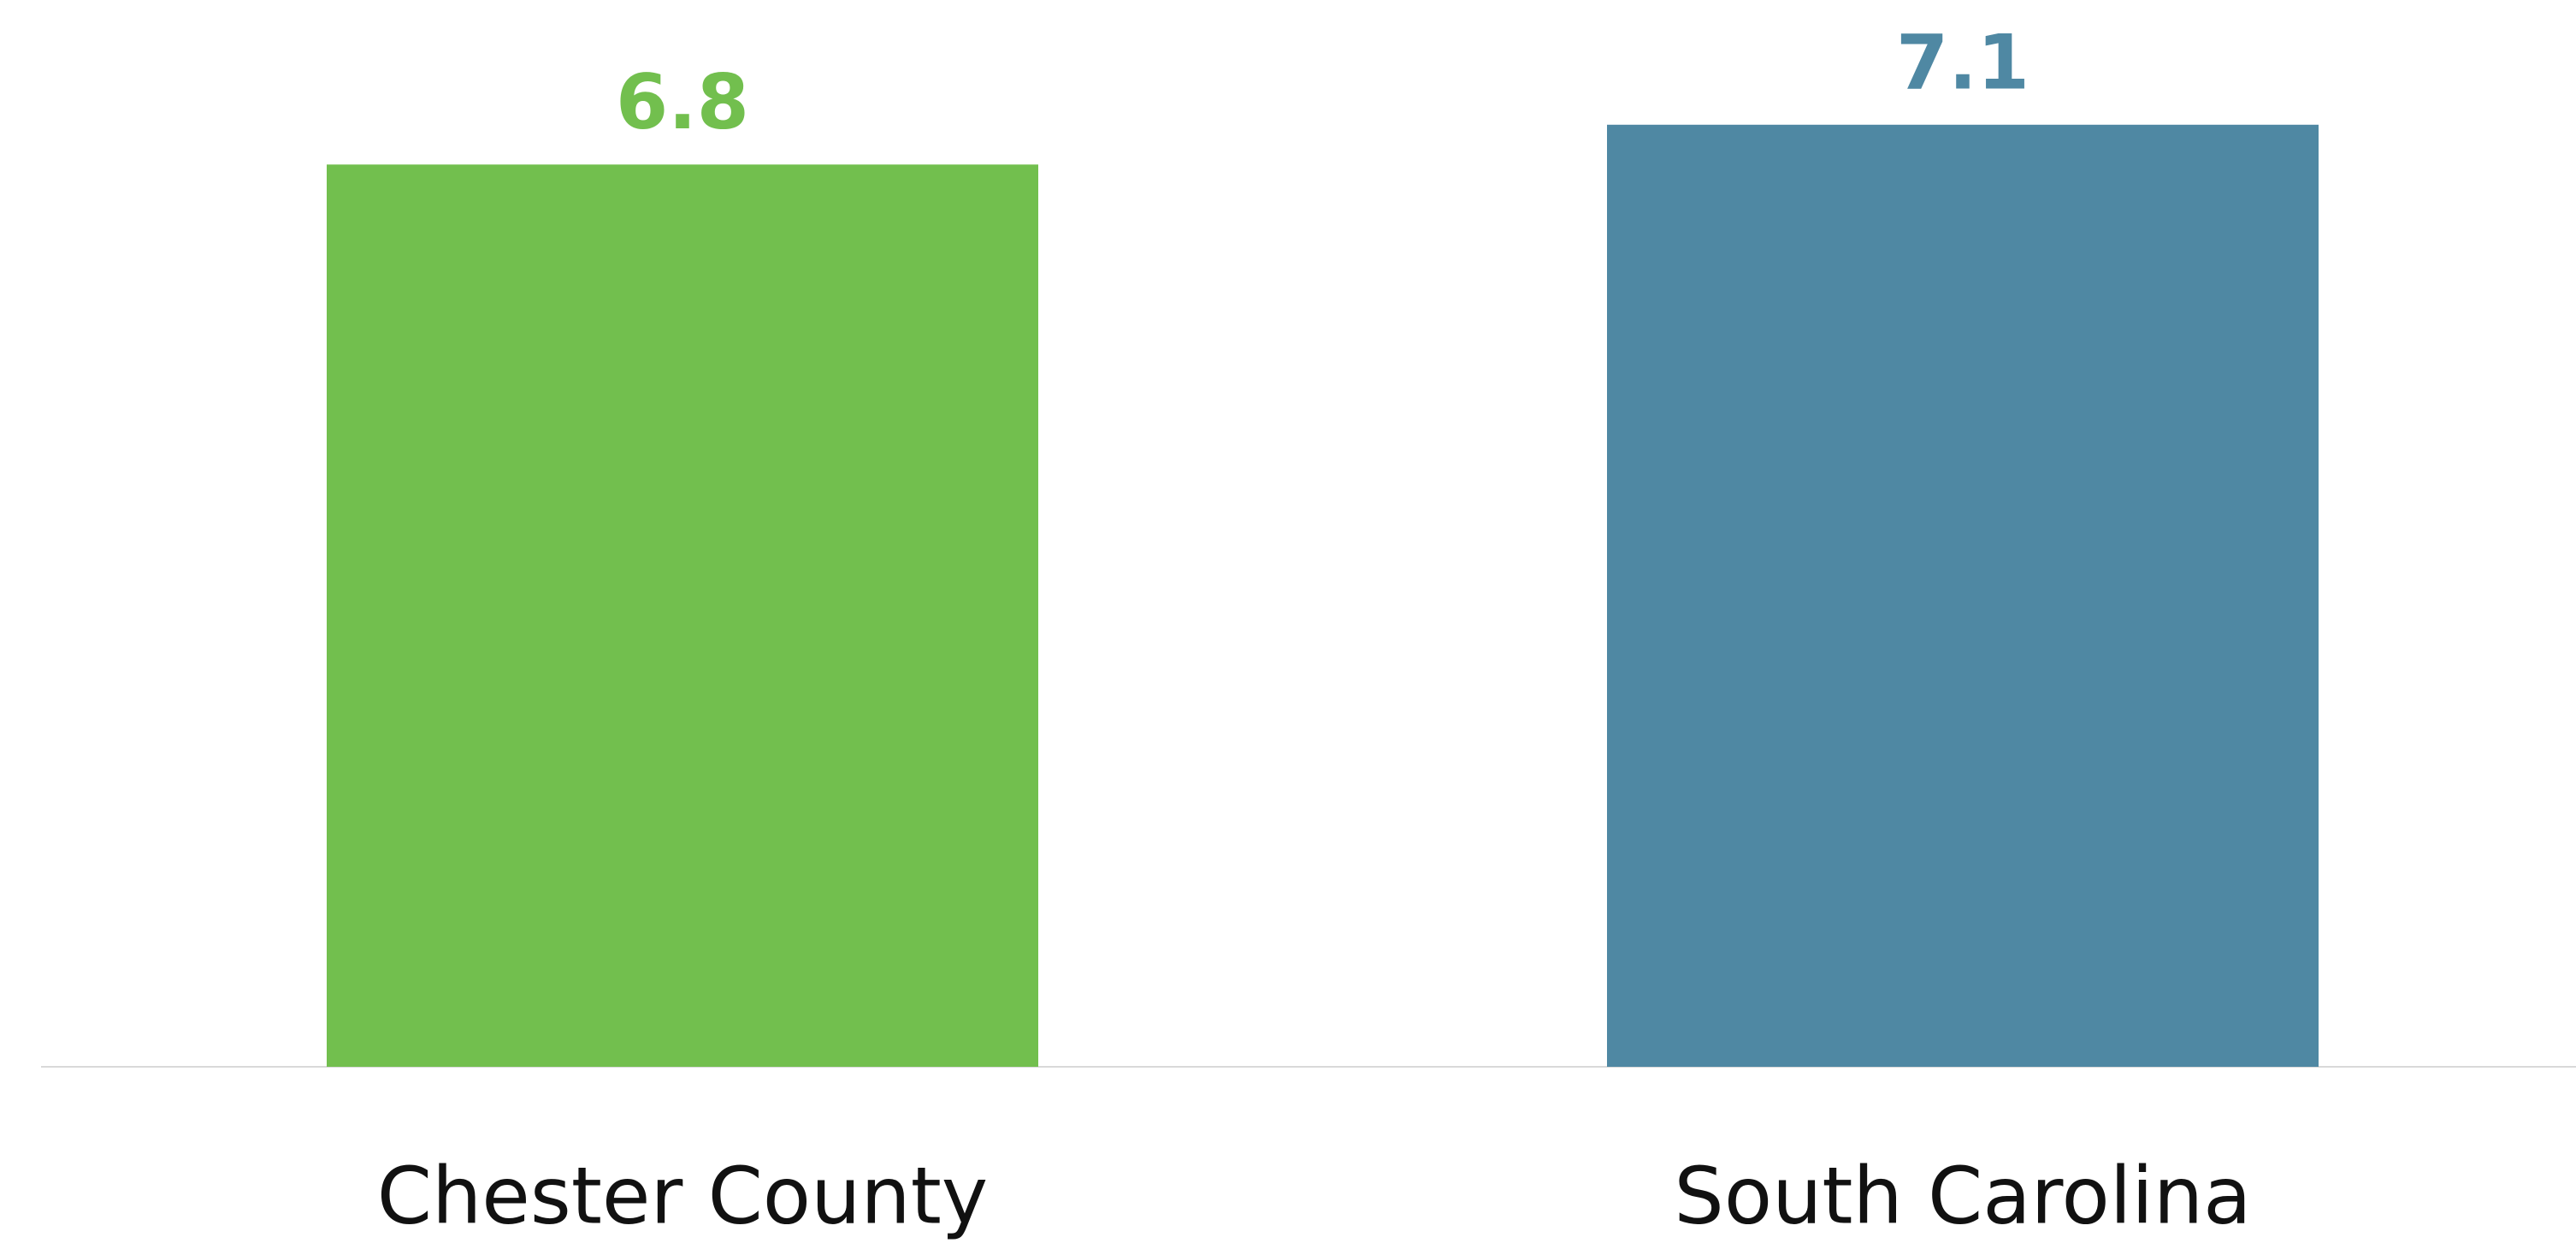 The image size is (2576, 1255). I want to click on data-label: 7.1, so click(1962, 63).